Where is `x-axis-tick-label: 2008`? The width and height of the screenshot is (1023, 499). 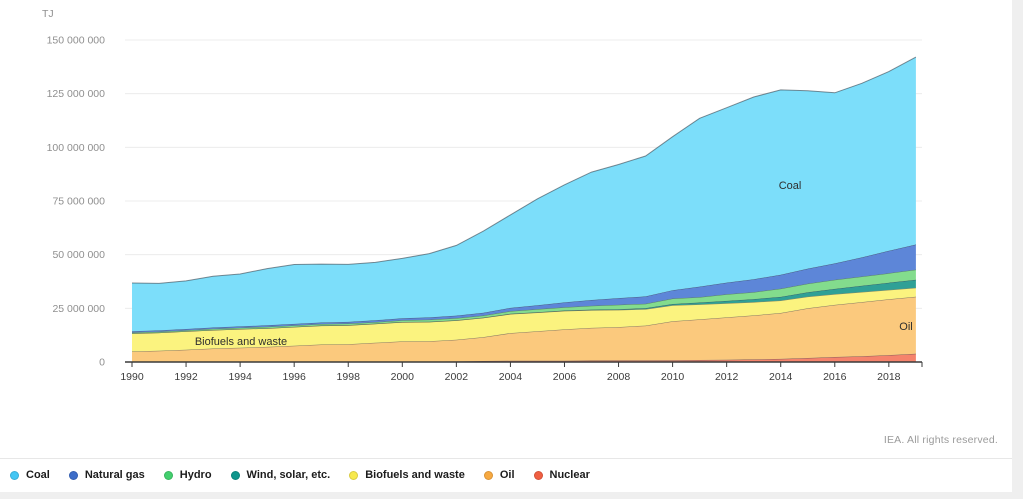
x-axis-tick-label: 2008 is located at coordinates (619, 377).